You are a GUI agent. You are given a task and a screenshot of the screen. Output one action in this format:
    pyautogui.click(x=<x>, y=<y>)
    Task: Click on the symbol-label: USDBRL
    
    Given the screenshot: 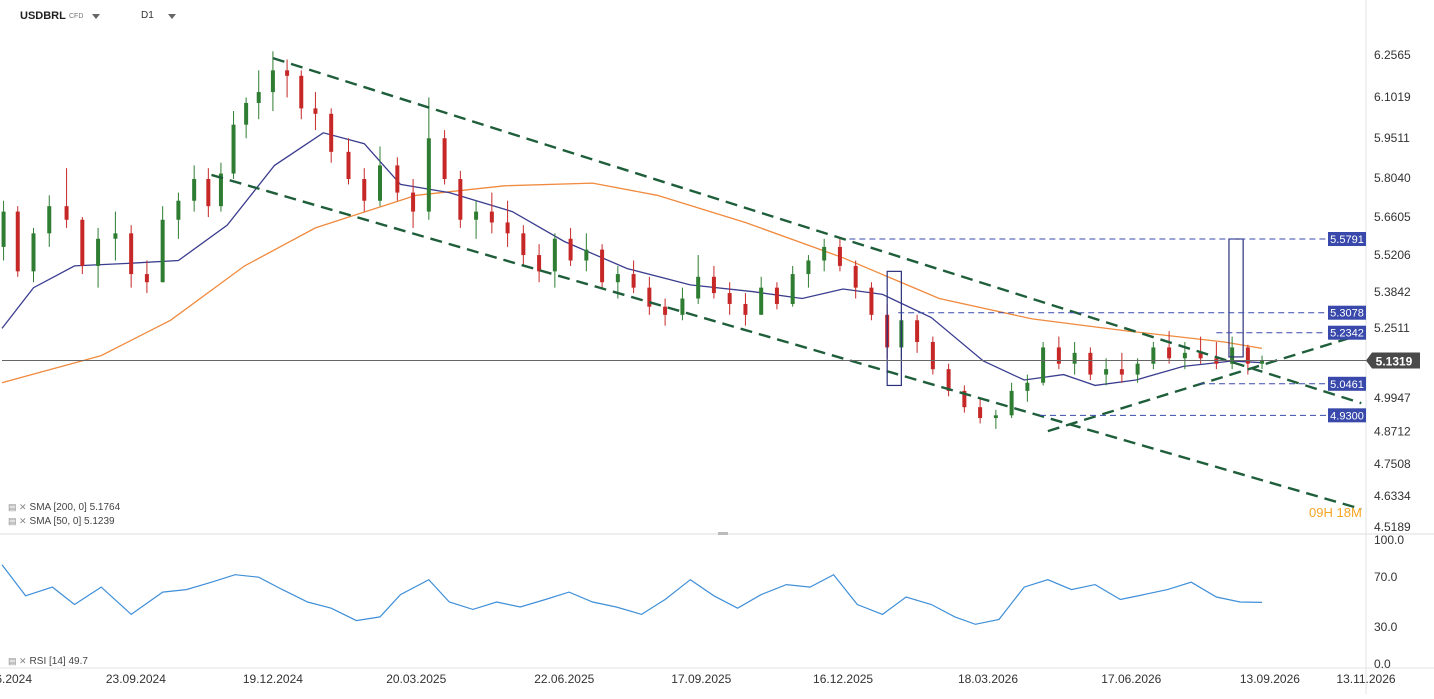 What is the action you would take?
    pyautogui.click(x=43, y=16)
    